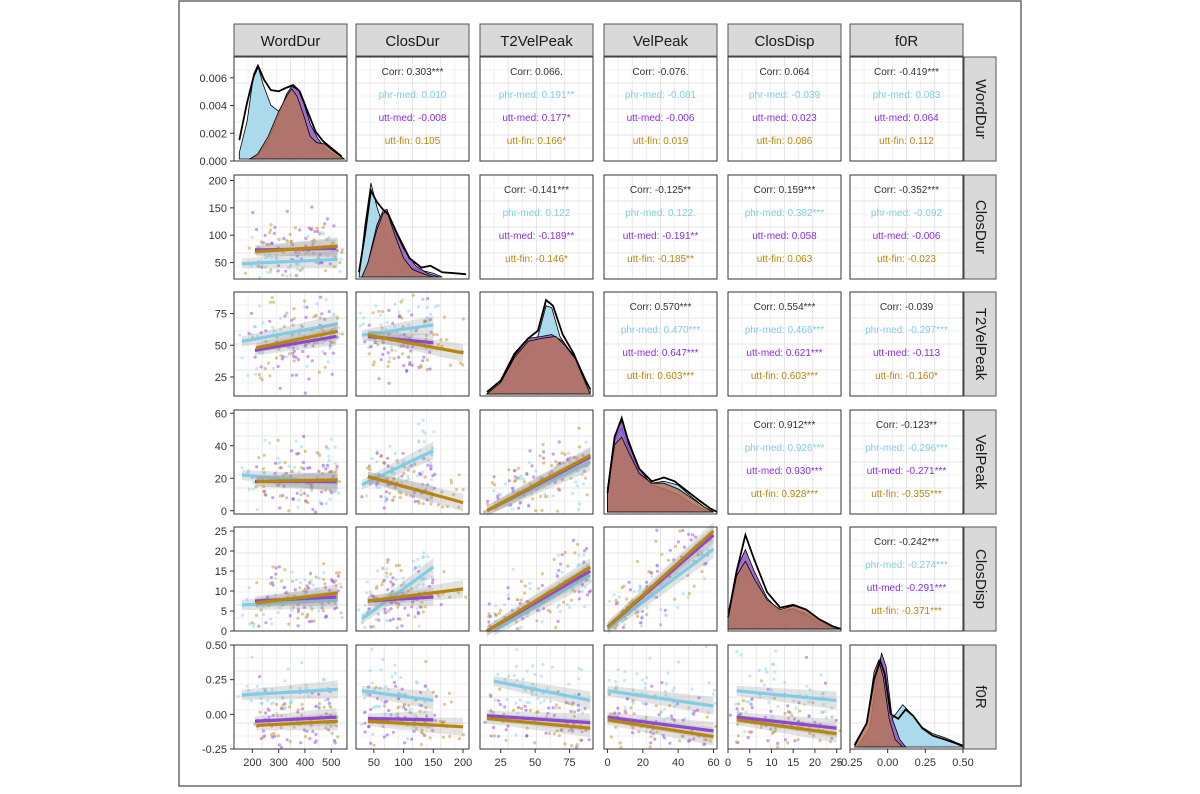 This screenshot has width=1200, height=794. Describe the element at coordinates (906, 141) in the screenshot. I see `corr-utt-fin-f0R-WordDur: utt-fin: 0.112` at that location.